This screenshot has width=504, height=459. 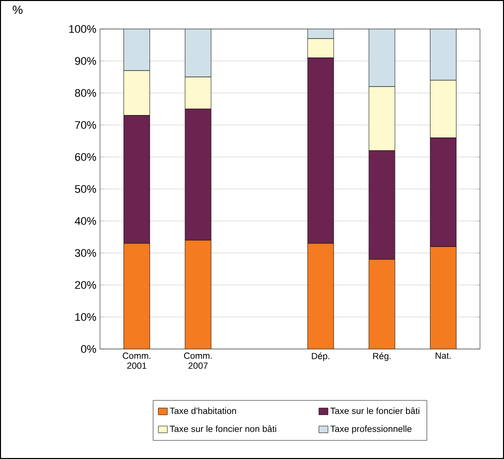 I want to click on x-tick-label: Comm. 2001, so click(x=136, y=360).